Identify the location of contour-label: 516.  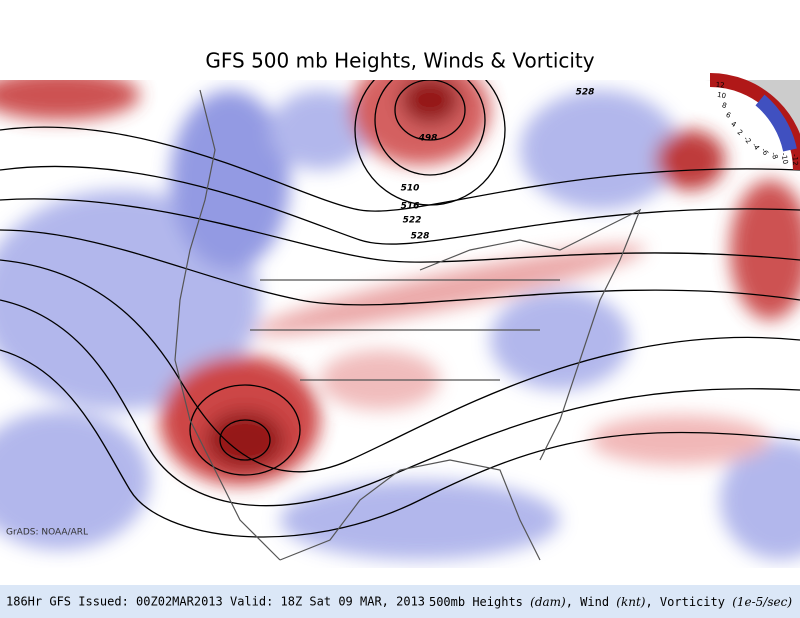
(410, 207).